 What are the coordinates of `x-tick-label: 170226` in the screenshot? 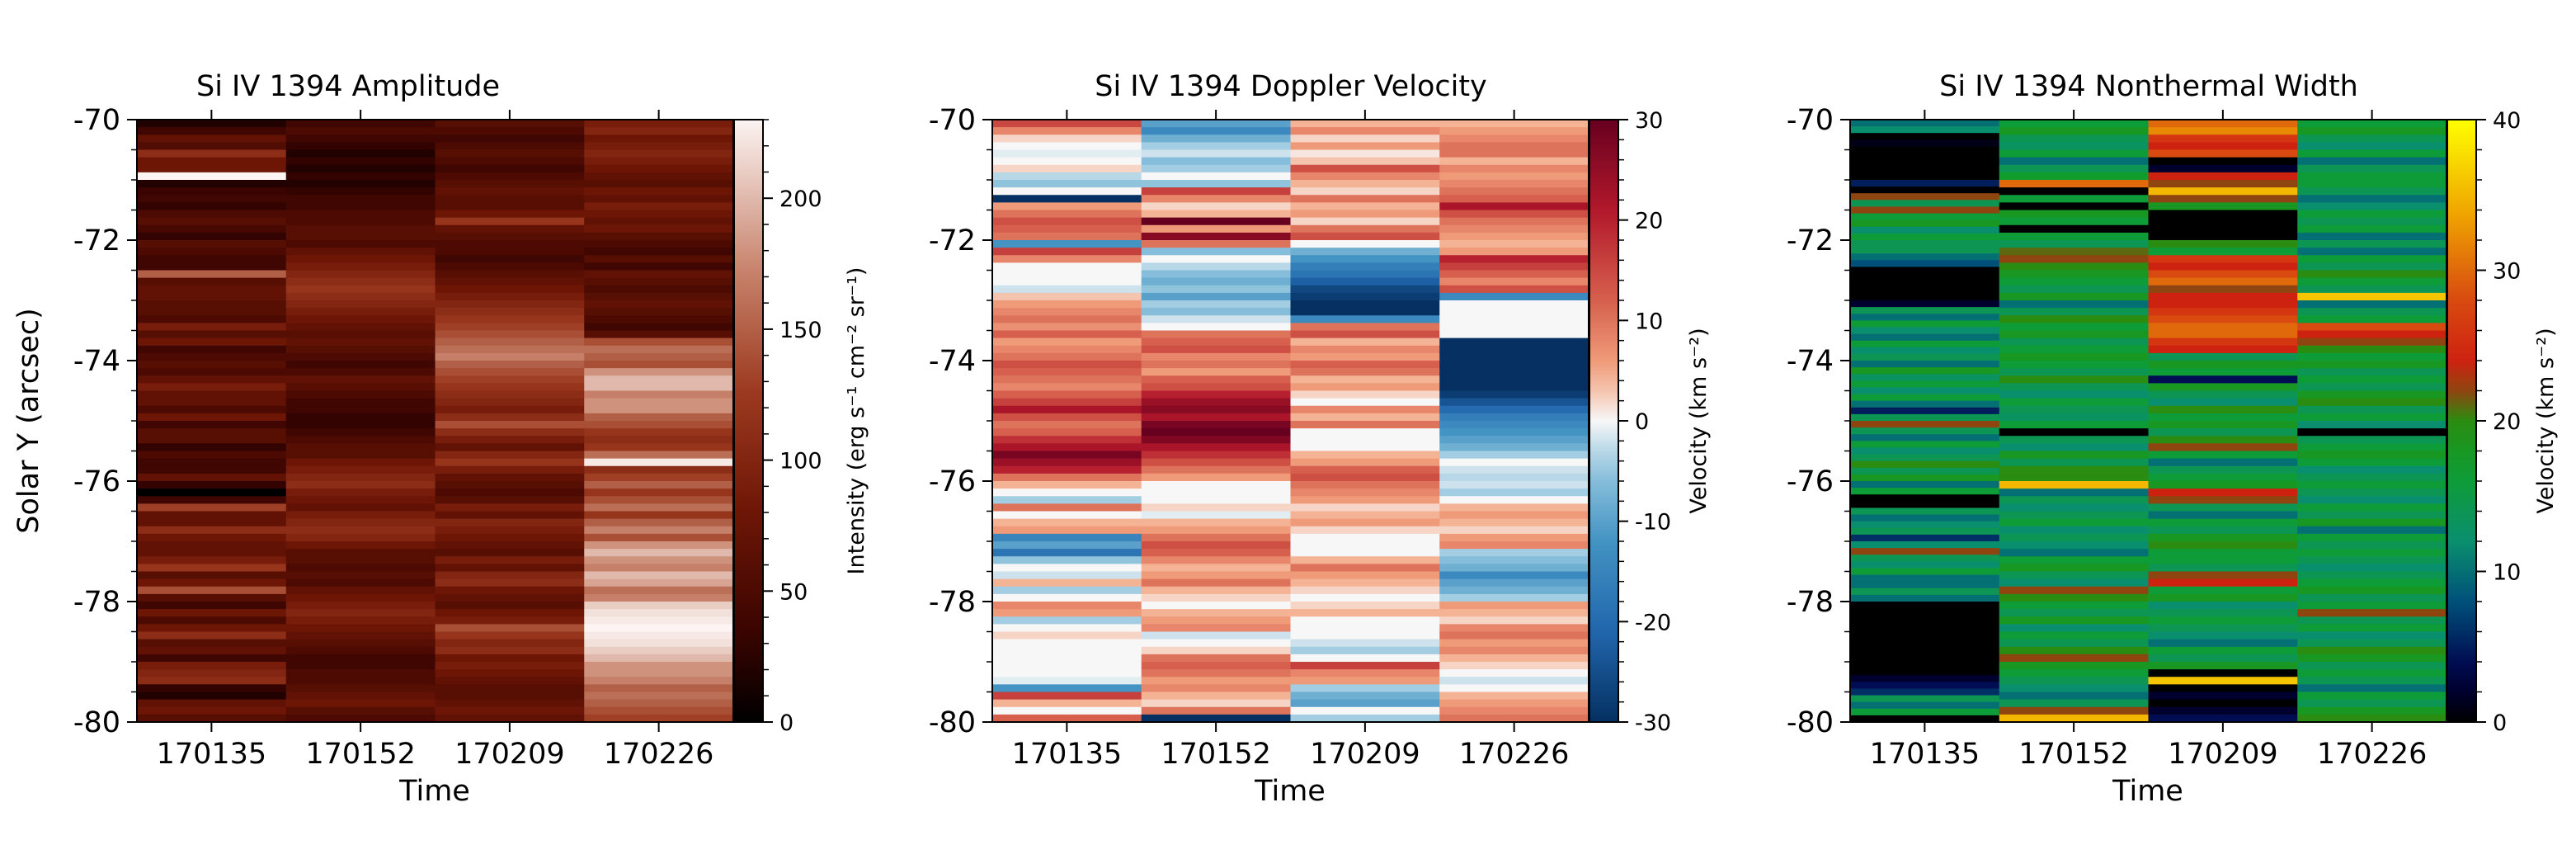 It's located at (1515, 754).